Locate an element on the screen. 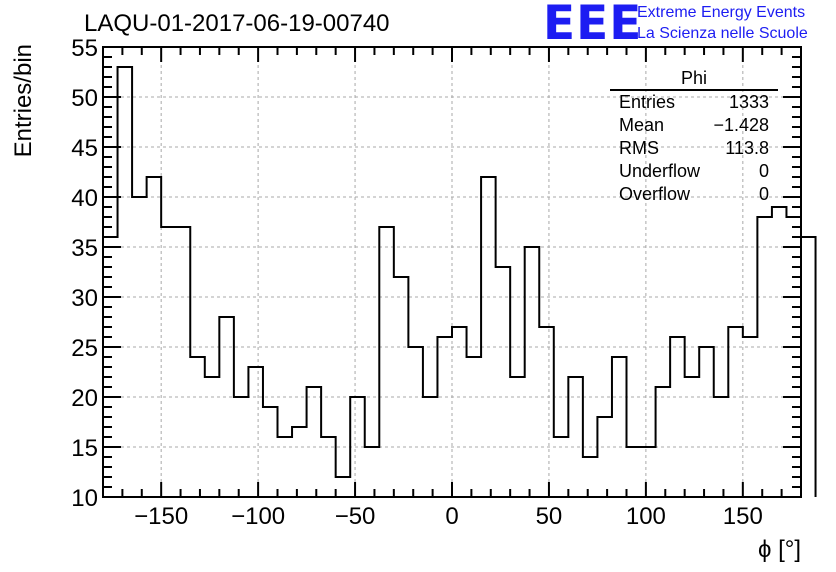 The height and width of the screenshot is (572, 836). y-tick-label: 10 is located at coordinates (84, 498).